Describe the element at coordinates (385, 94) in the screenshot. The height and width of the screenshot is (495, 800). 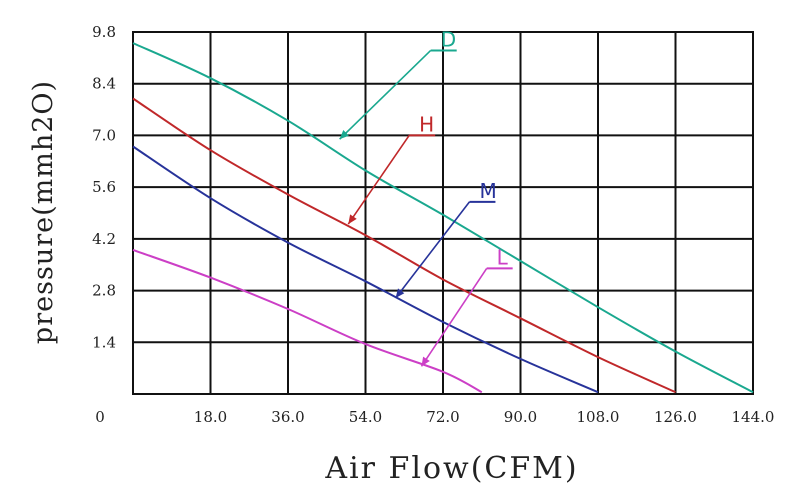
I see `series-pointer-d` at that location.